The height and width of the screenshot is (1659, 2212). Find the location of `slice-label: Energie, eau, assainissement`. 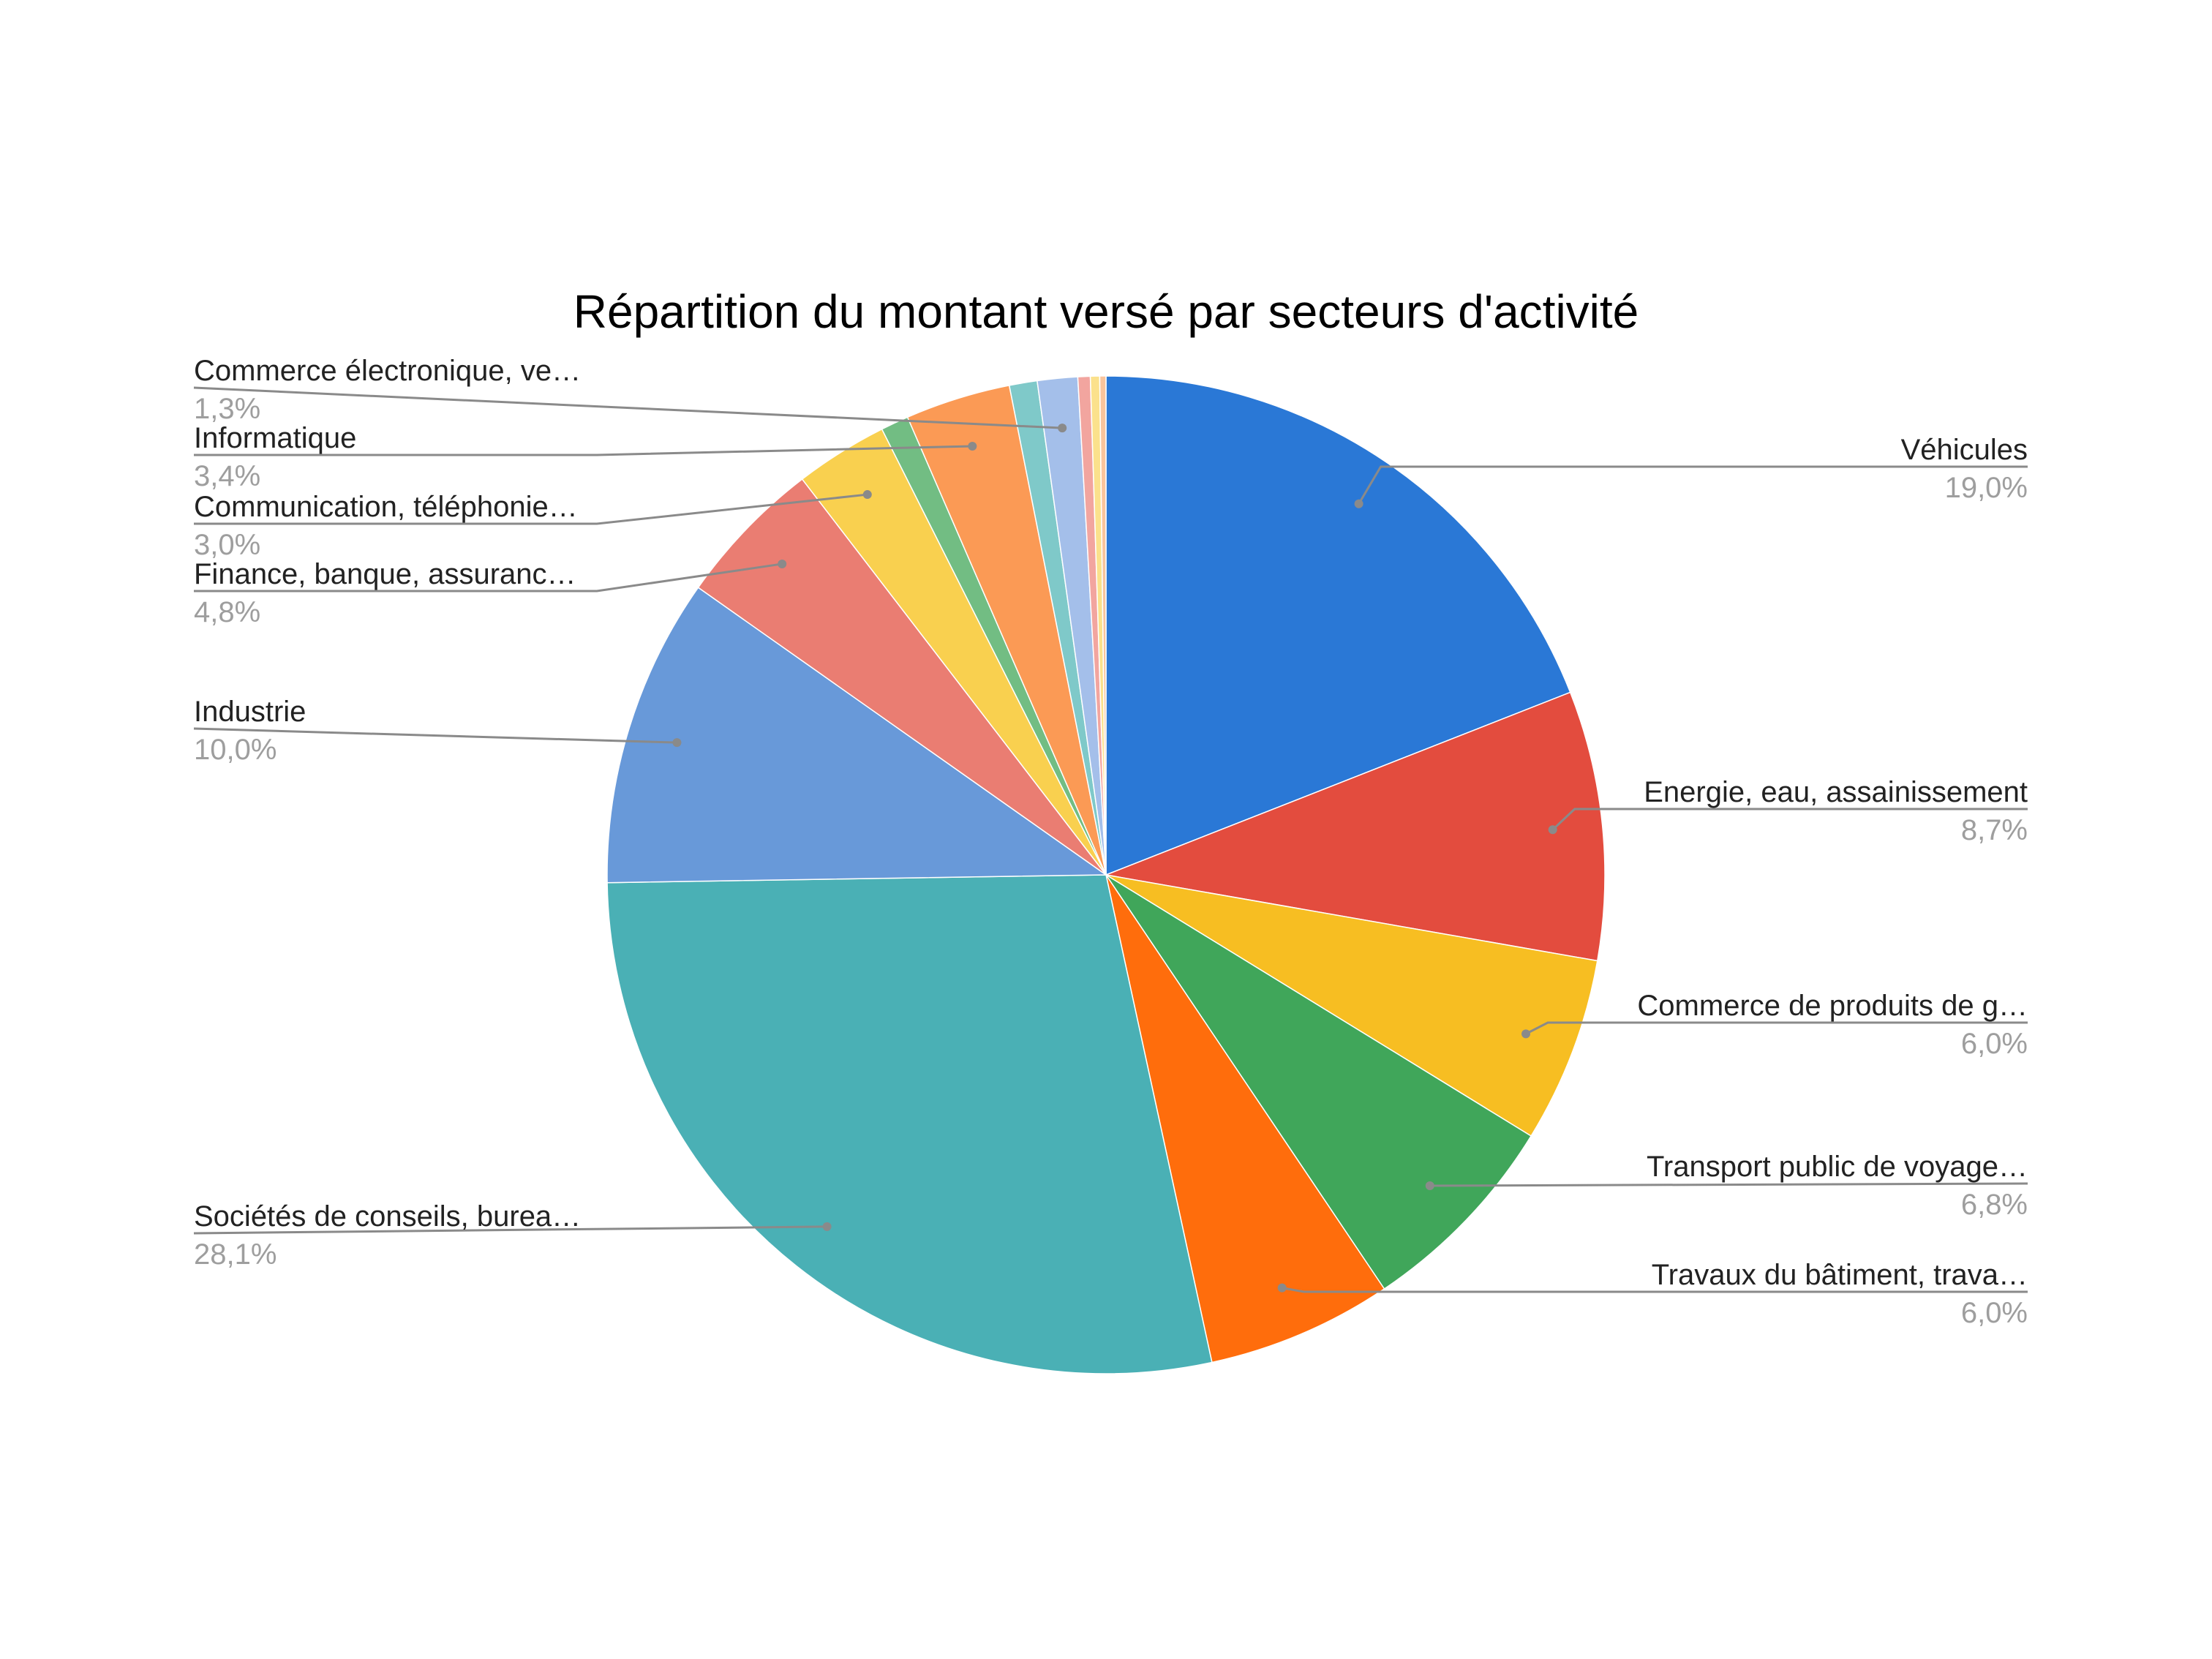

slice-label: Energie, eau, assainissement is located at coordinates (1836, 792).